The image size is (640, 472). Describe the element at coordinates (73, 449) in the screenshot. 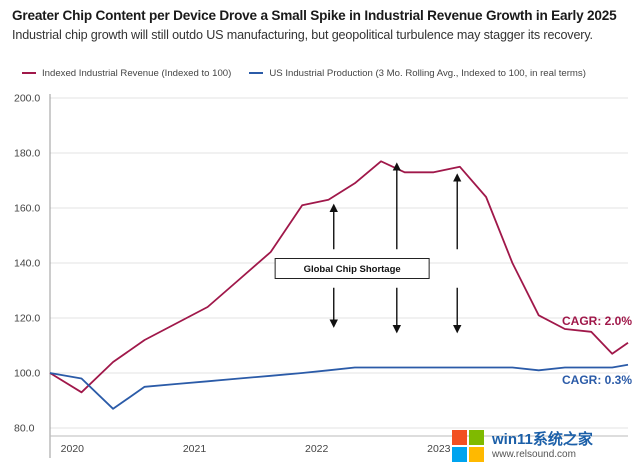

I see `x-tick-label: 2020` at that location.